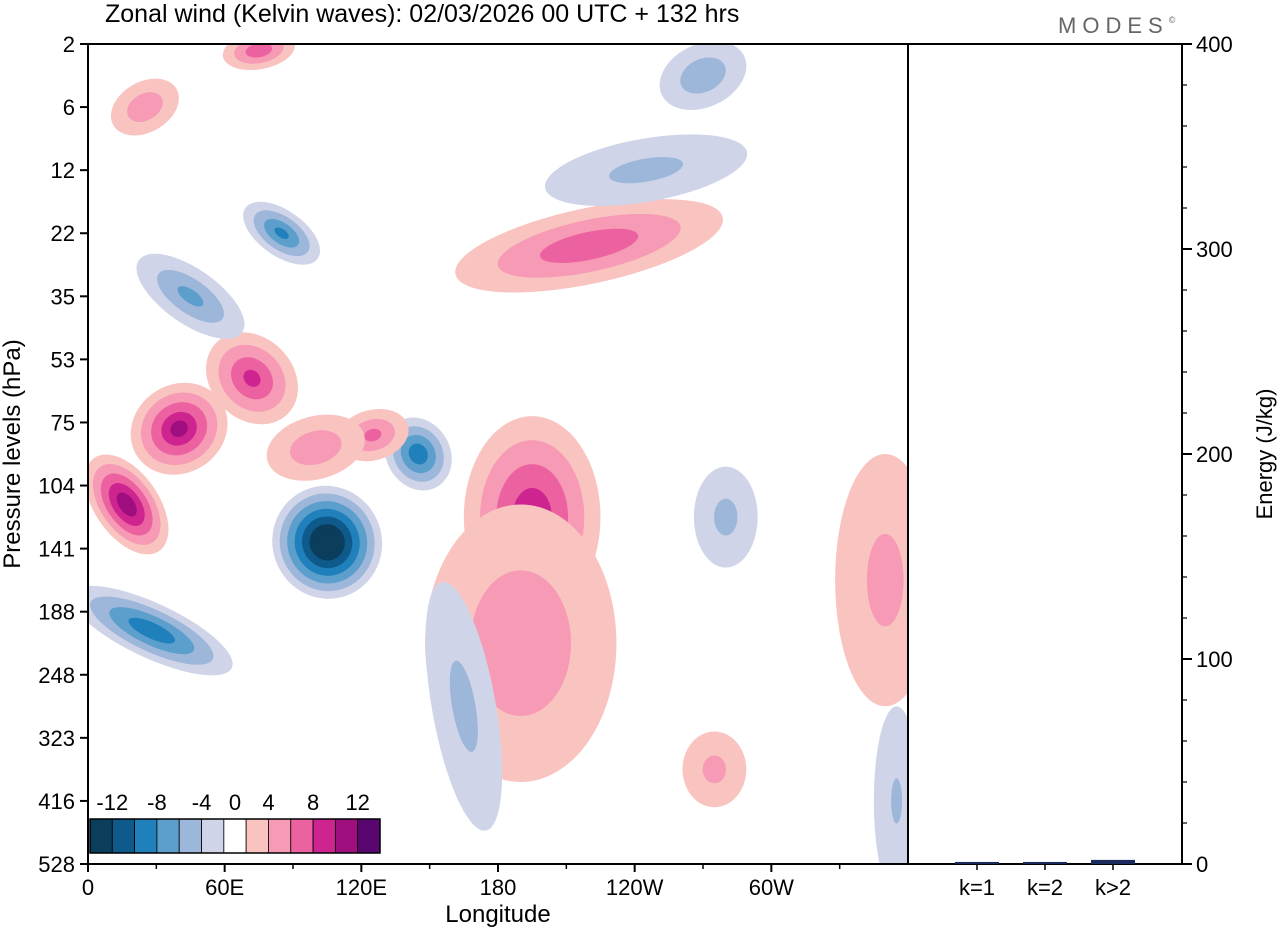 This screenshot has width=1280, height=930. Describe the element at coordinates (13, 453) in the screenshot. I see `y-axis-label: Pressure levels (hPa)` at that location.